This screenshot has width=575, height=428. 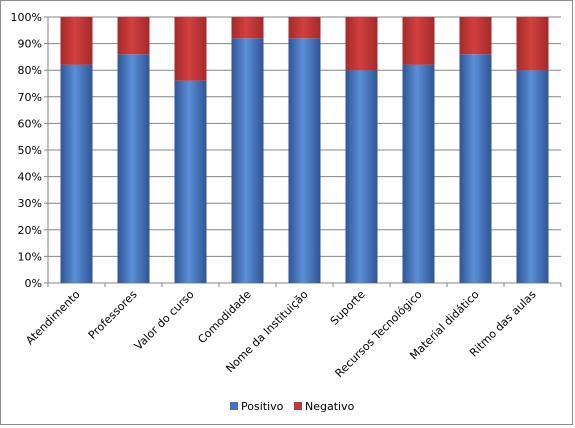 What do you see at coordinates (30, 256) in the screenshot?
I see `y-tick-label: 10%` at bounding box center [30, 256].